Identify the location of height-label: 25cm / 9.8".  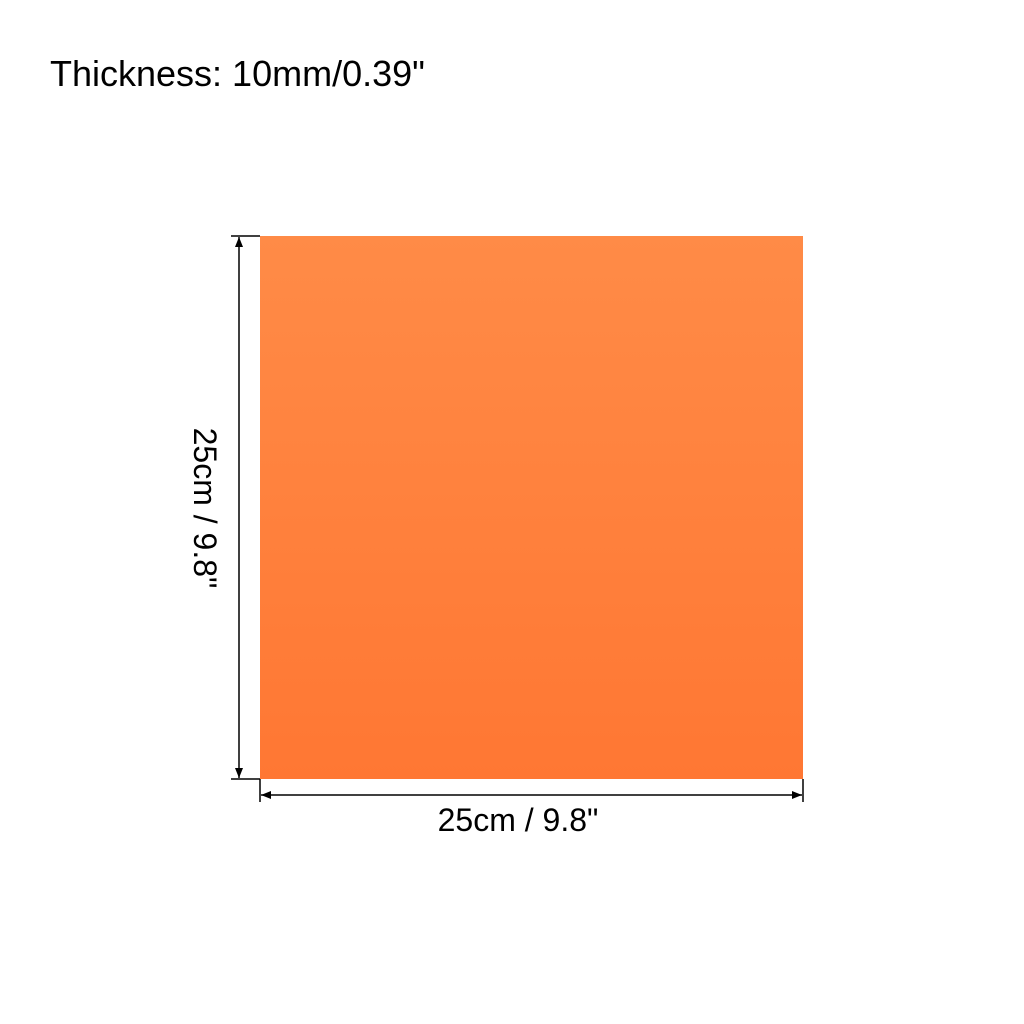
(205, 508).